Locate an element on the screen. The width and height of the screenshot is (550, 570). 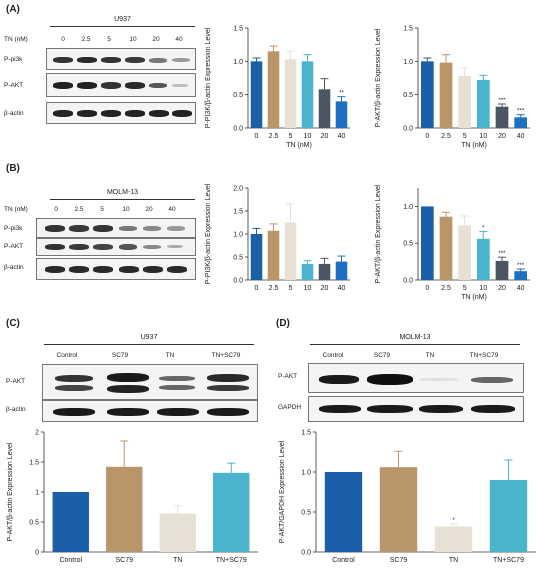
lane-label-c-0: Control is located at coordinates (67, 355).